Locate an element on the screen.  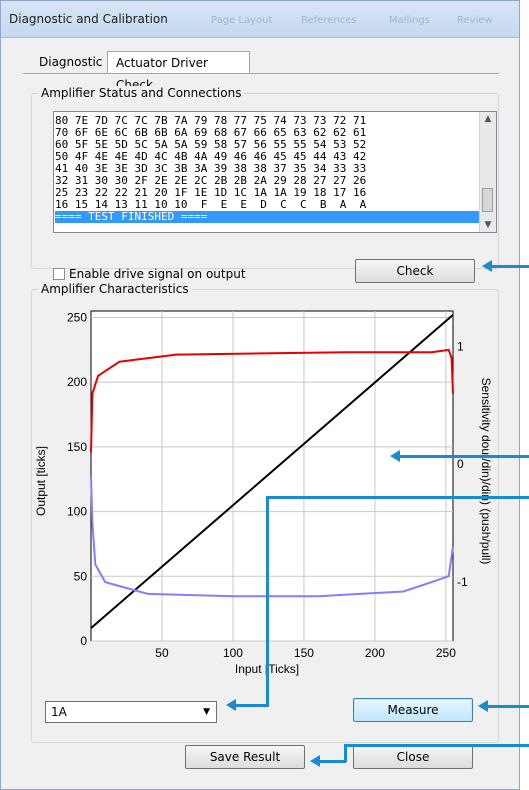
ghost-tab: Page Layout is located at coordinates (242, 20).